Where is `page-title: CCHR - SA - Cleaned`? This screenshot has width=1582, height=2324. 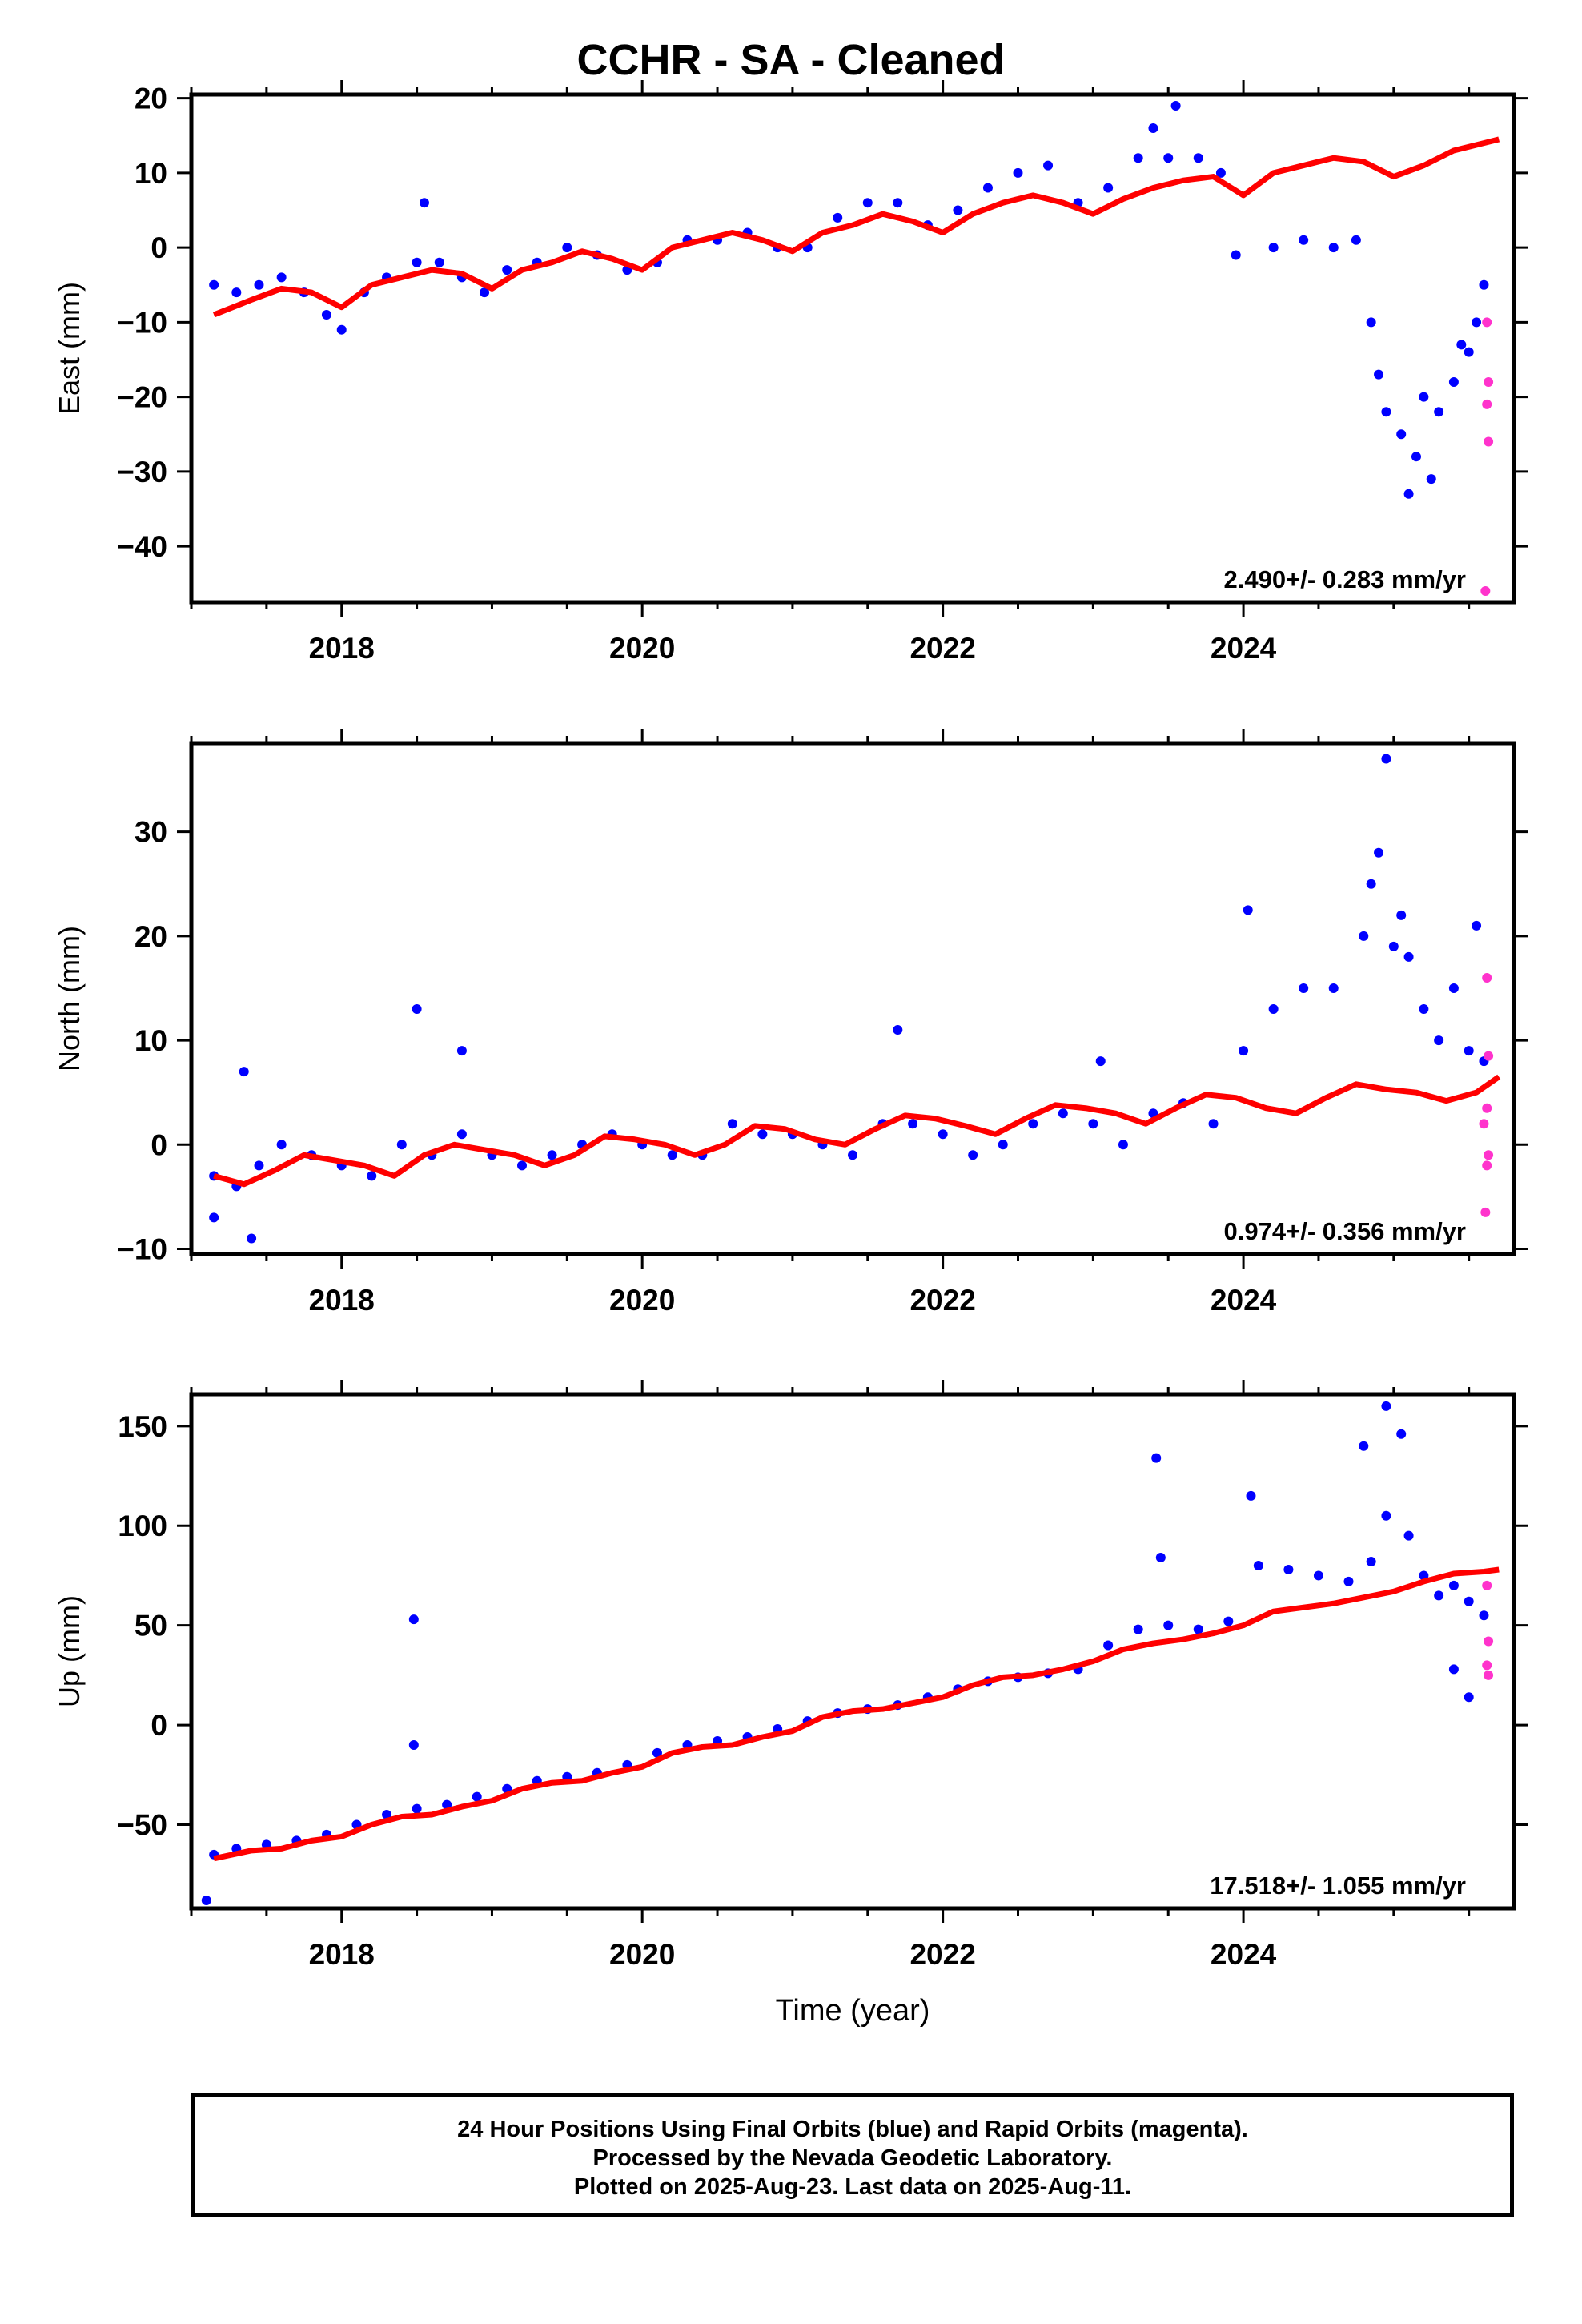
page-title: CCHR - SA - Cleaned is located at coordinates (791, 60).